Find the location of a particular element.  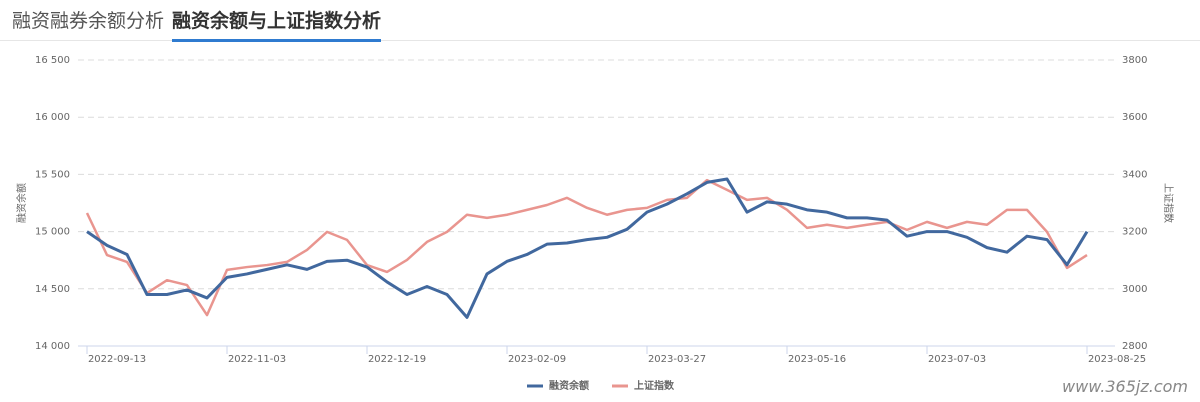

y2-tick-label: 3800 is located at coordinates (1134, 60).